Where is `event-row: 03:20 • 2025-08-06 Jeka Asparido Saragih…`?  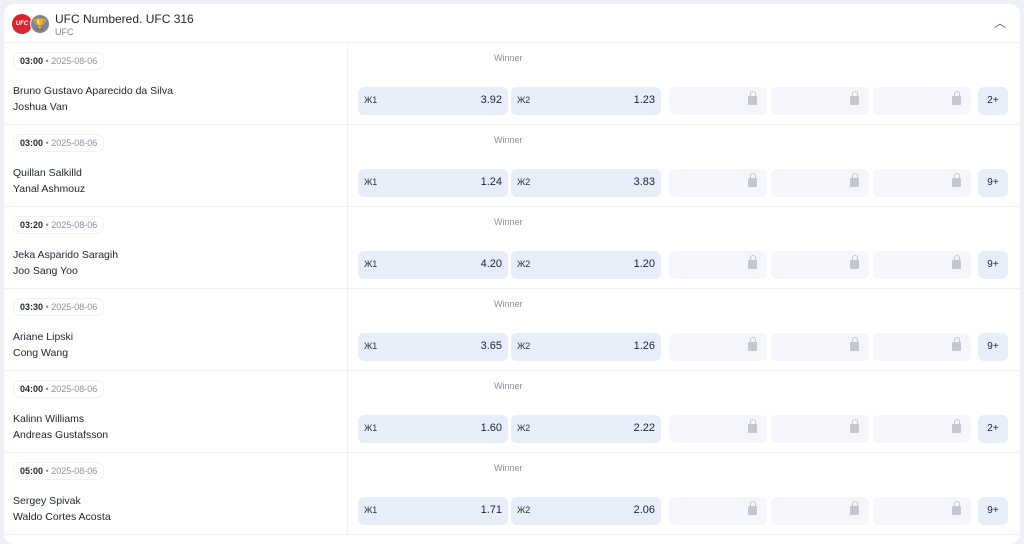 event-row: 03:20 • 2025-08-06 Jeka Asparido Saragih… is located at coordinates (512, 248).